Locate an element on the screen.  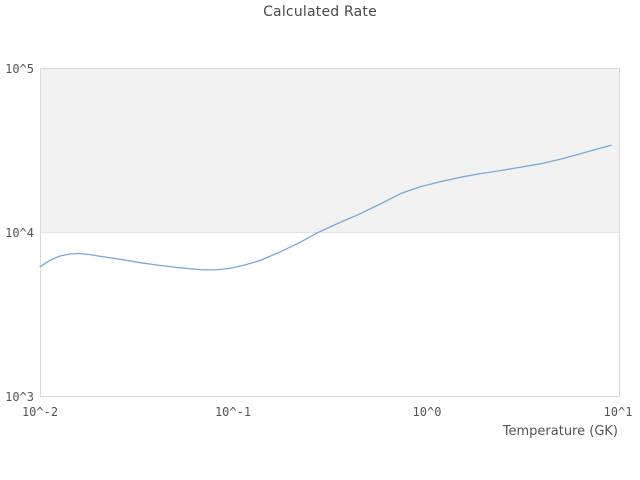
y-tick-label-1e4: 10^4 is located at coordinates (19, 233).